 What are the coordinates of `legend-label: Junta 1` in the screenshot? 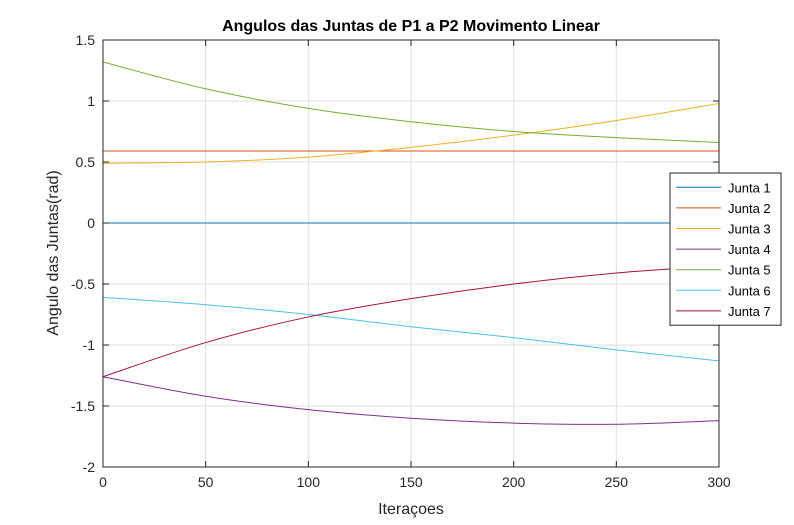 It's located at (749, 187).